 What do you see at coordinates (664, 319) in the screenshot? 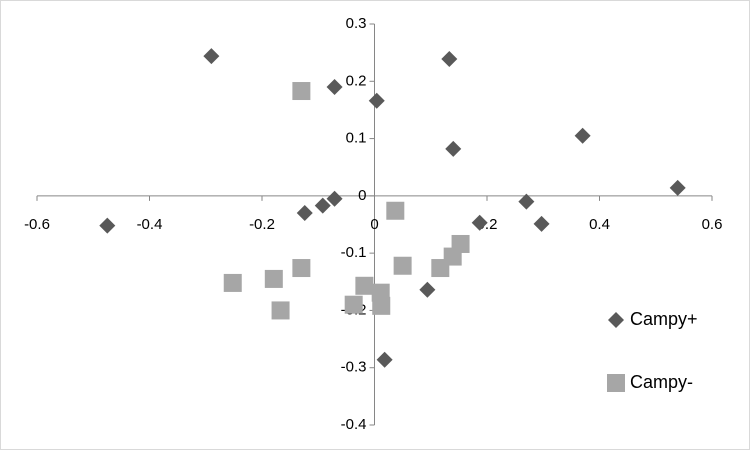
I see `legend-label: Campy+` at bounding box center [664, 319].